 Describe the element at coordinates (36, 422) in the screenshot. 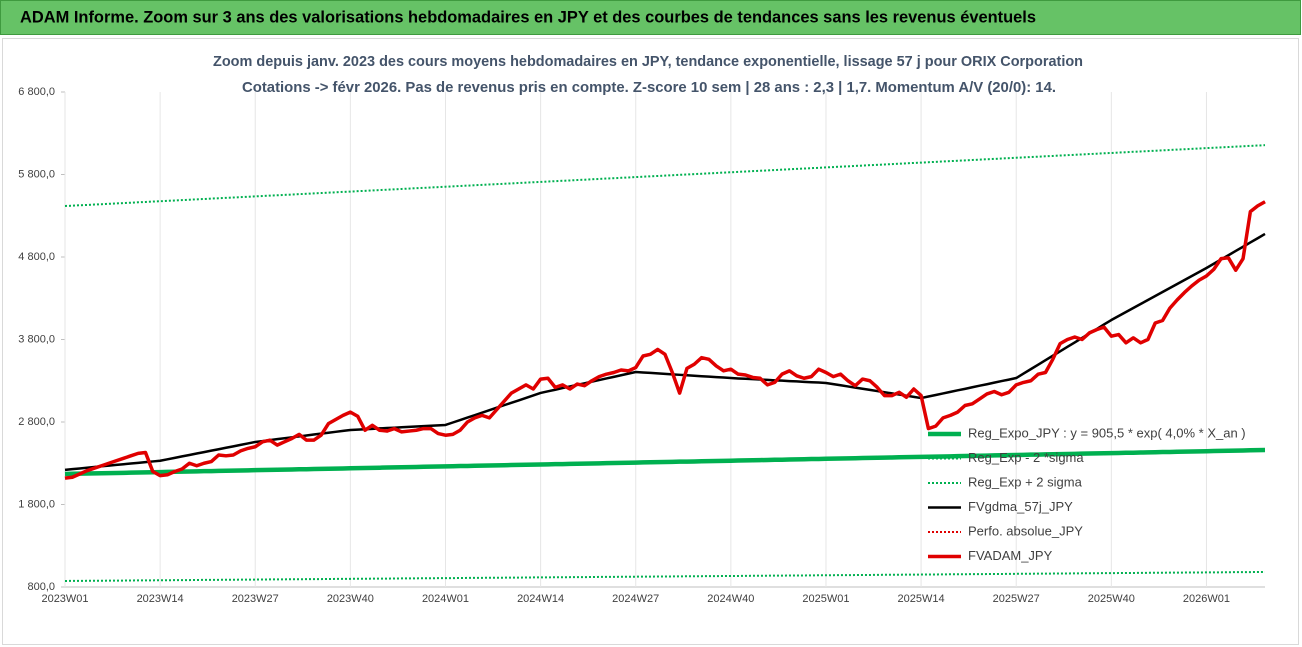

I see `y-tick-label: 2 800,0` at that location.